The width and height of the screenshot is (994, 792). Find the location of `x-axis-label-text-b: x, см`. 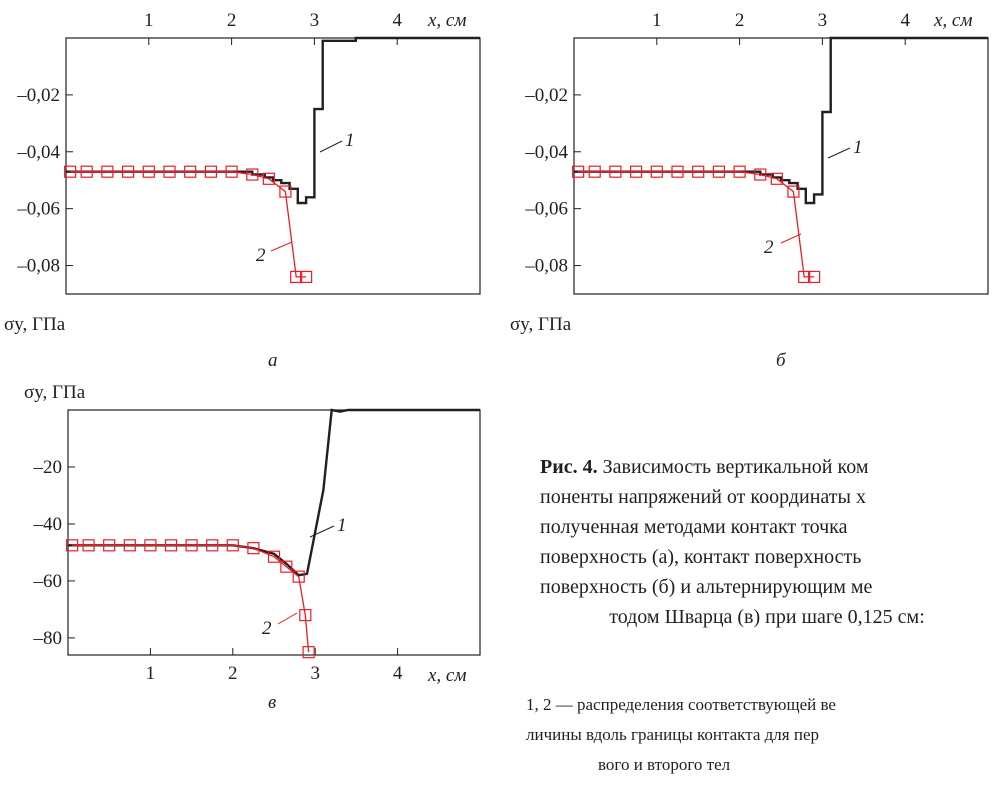

x-axis-label-text-b: x, см is located at coordinates (953, 20).